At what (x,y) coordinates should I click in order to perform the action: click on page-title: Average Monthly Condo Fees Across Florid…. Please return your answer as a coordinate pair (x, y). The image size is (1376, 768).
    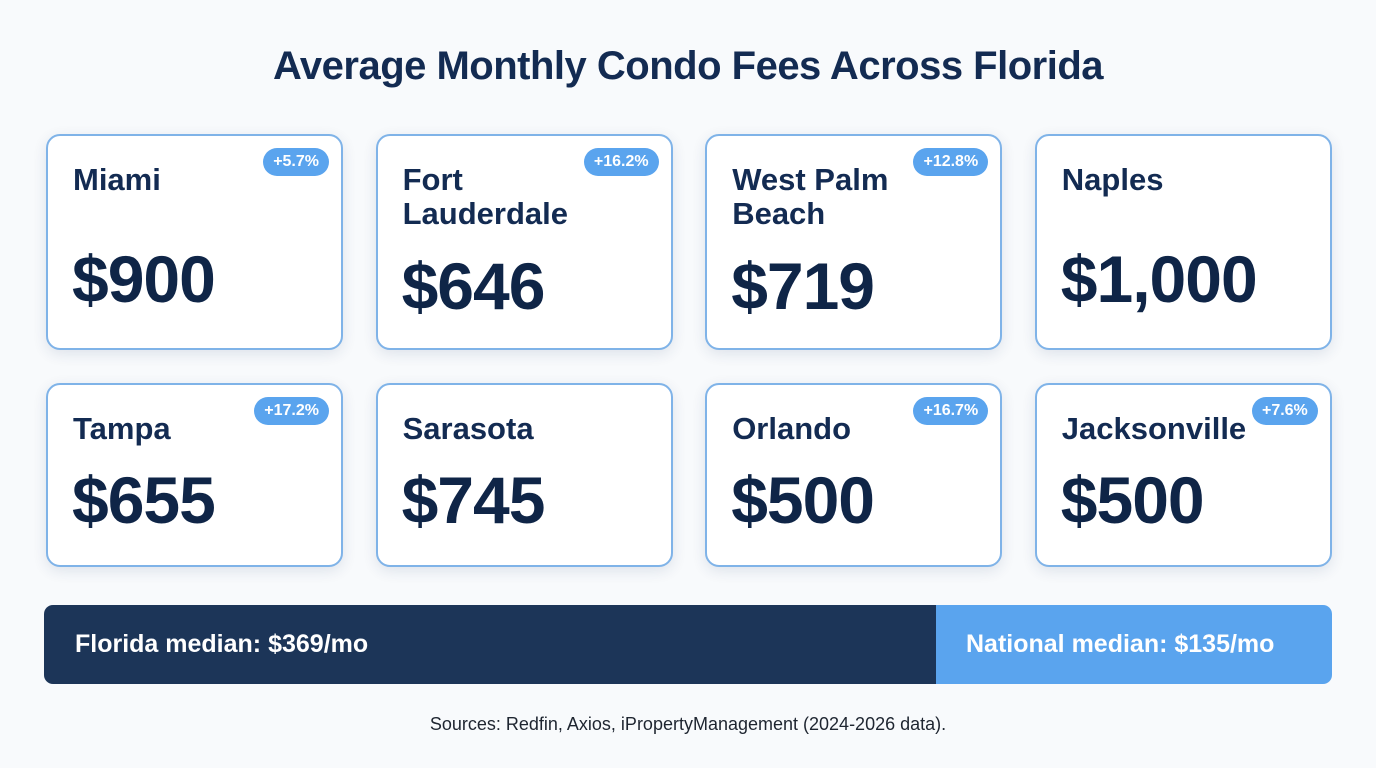
    Looking at the image, I should click on (688, 66).